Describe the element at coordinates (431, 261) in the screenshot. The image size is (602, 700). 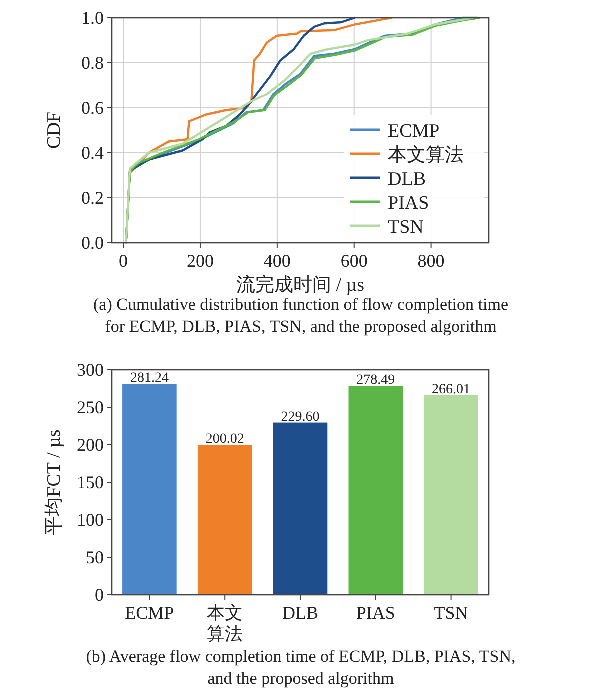
I see `x-tick-label: 800` at that location.